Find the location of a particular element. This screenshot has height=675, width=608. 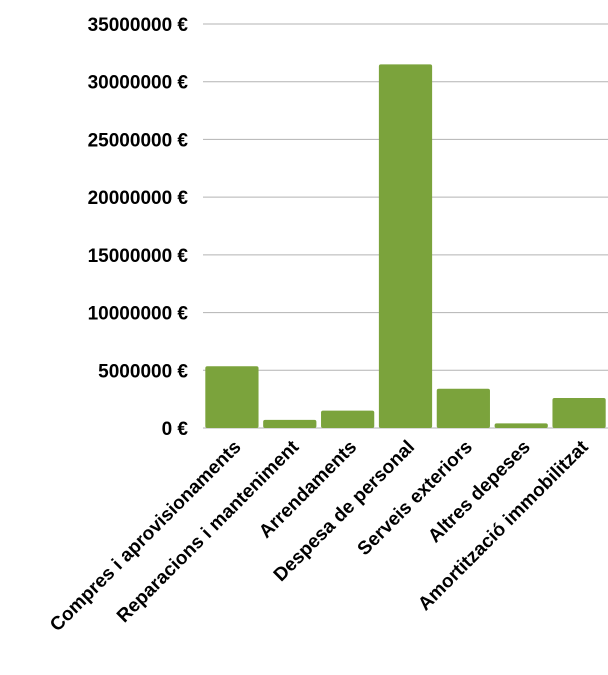

x-category-label: Altres depeses is located at coordinates (479, 492).